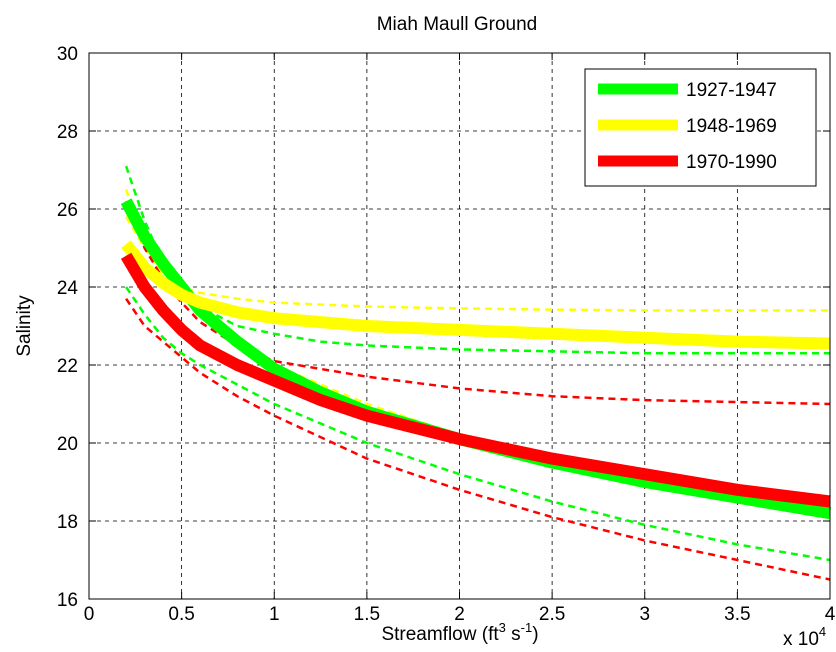 Image resolution: width=836 pixels, height=652 pixels. I want to click on x-axis-label: Streamflow (ft3 s-1), so click(459, 632).